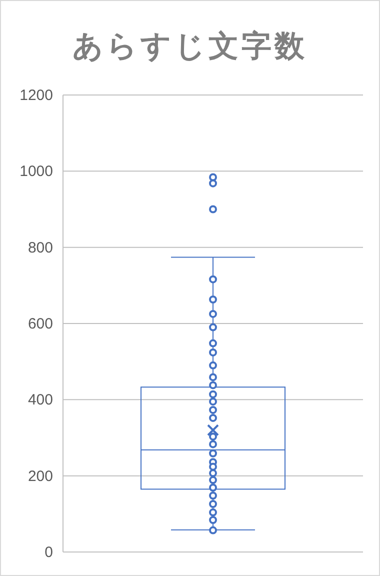 The height and width of the screenshot is (576, 380). I want to click on chart-title: あらすじ文字数, so click(190, 46).